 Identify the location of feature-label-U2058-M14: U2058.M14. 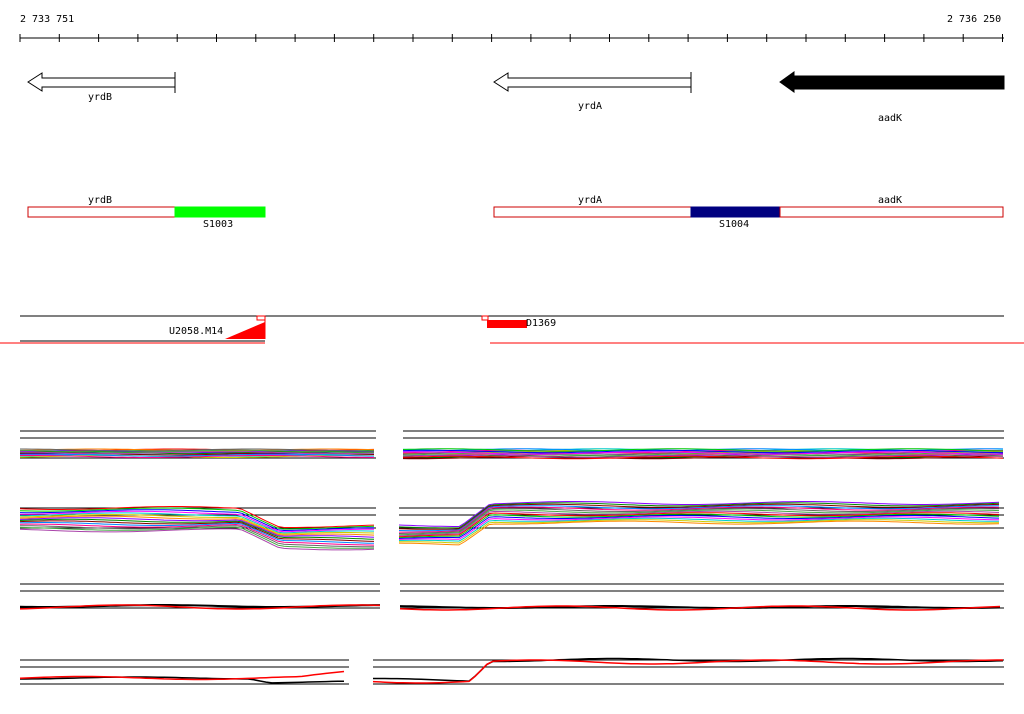
(196, 331).